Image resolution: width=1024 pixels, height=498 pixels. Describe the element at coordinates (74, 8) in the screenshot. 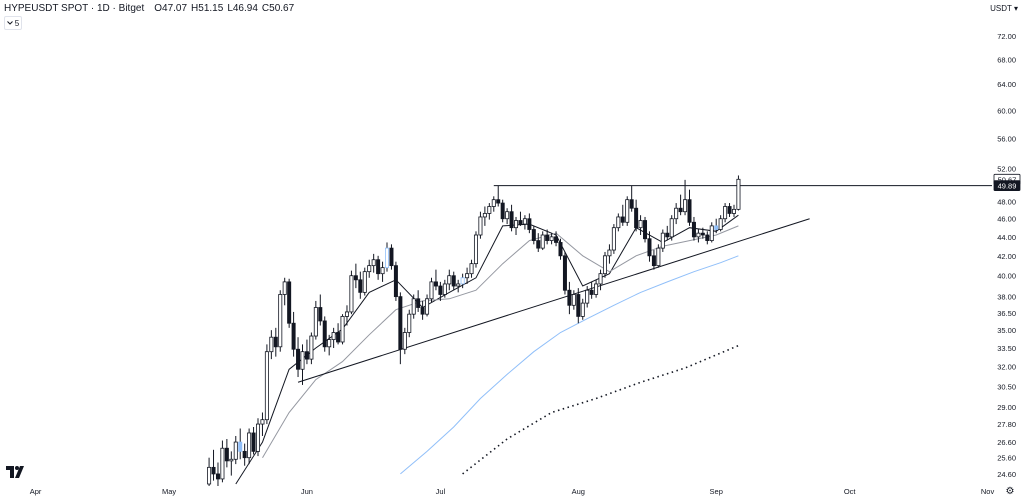

I see `symbol-title: HYPEUSDT SPOT · 1D · Bitget` at that location.